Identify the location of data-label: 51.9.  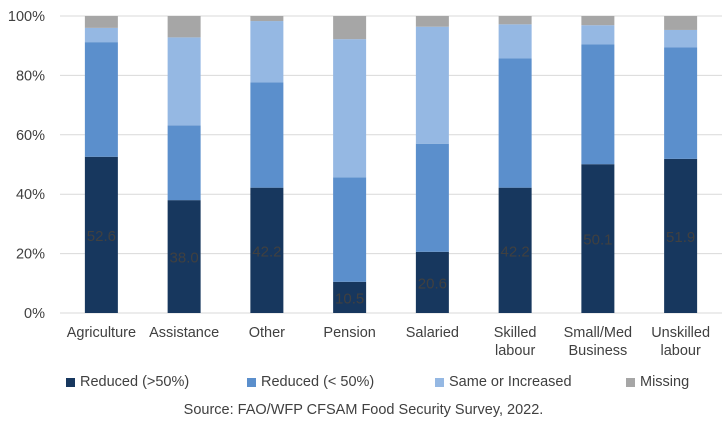
(680, 237).